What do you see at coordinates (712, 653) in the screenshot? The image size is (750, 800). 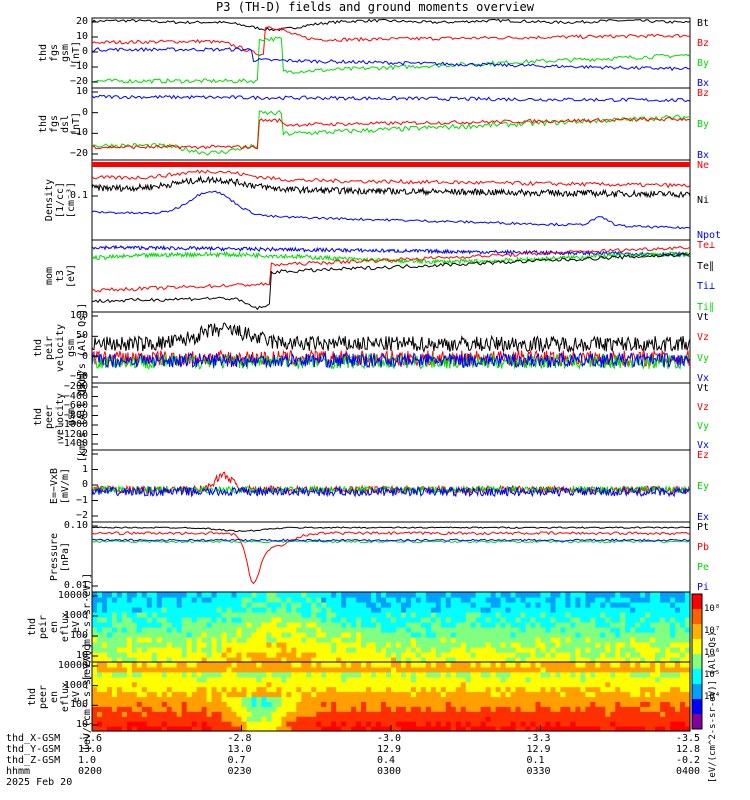 I see `colorbar-tick-label: 10⁶` at bounding box center [712, 653].